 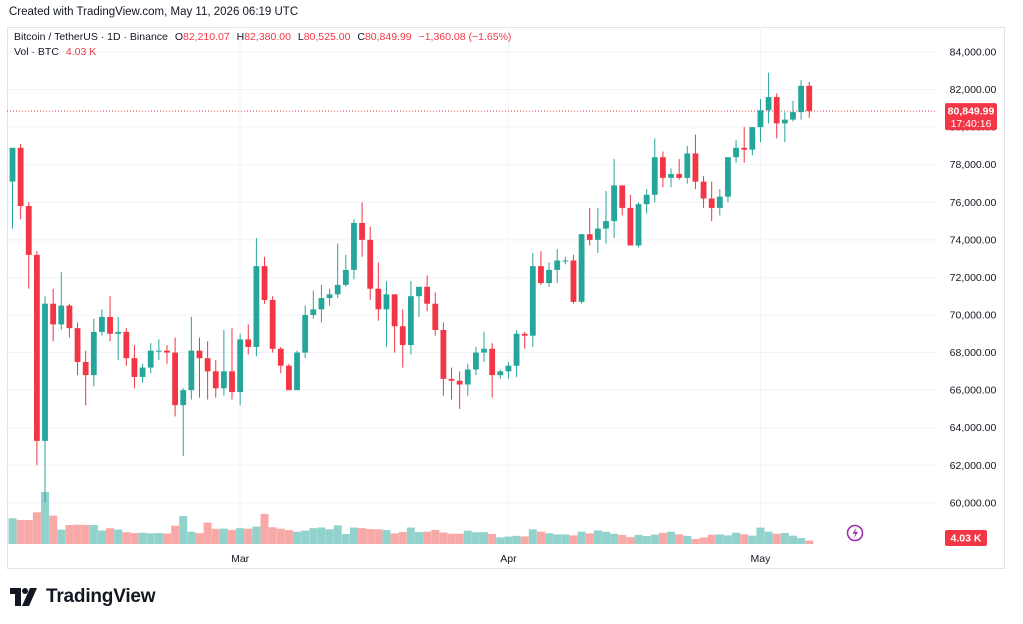 What do you see at coordinates (36, 52) in the screenshot?
I see `volume-label: Vol · BTC` at bounding box center [36, 52].